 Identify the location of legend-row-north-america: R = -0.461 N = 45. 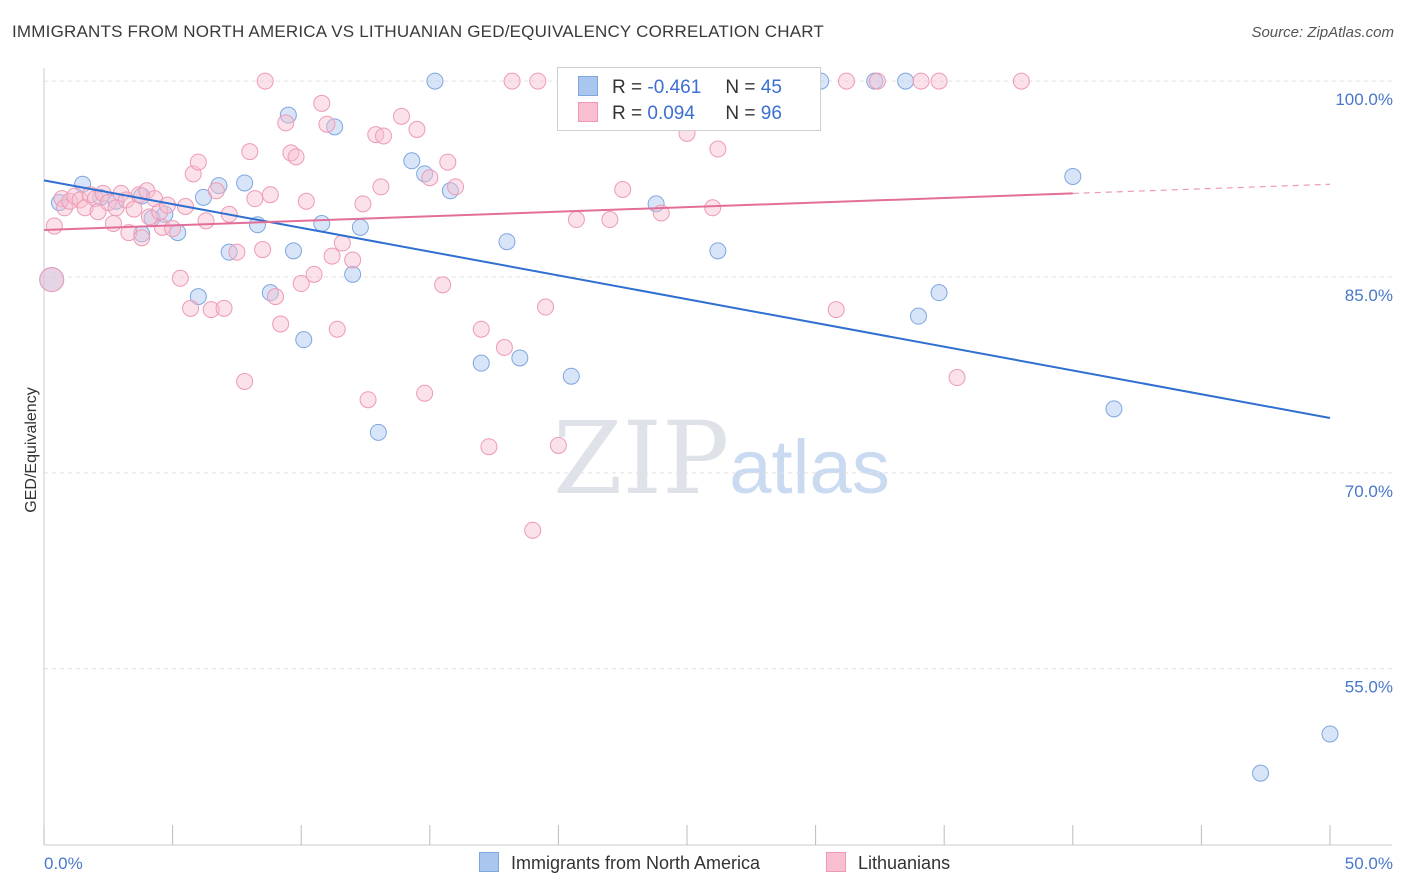
(680, 89).